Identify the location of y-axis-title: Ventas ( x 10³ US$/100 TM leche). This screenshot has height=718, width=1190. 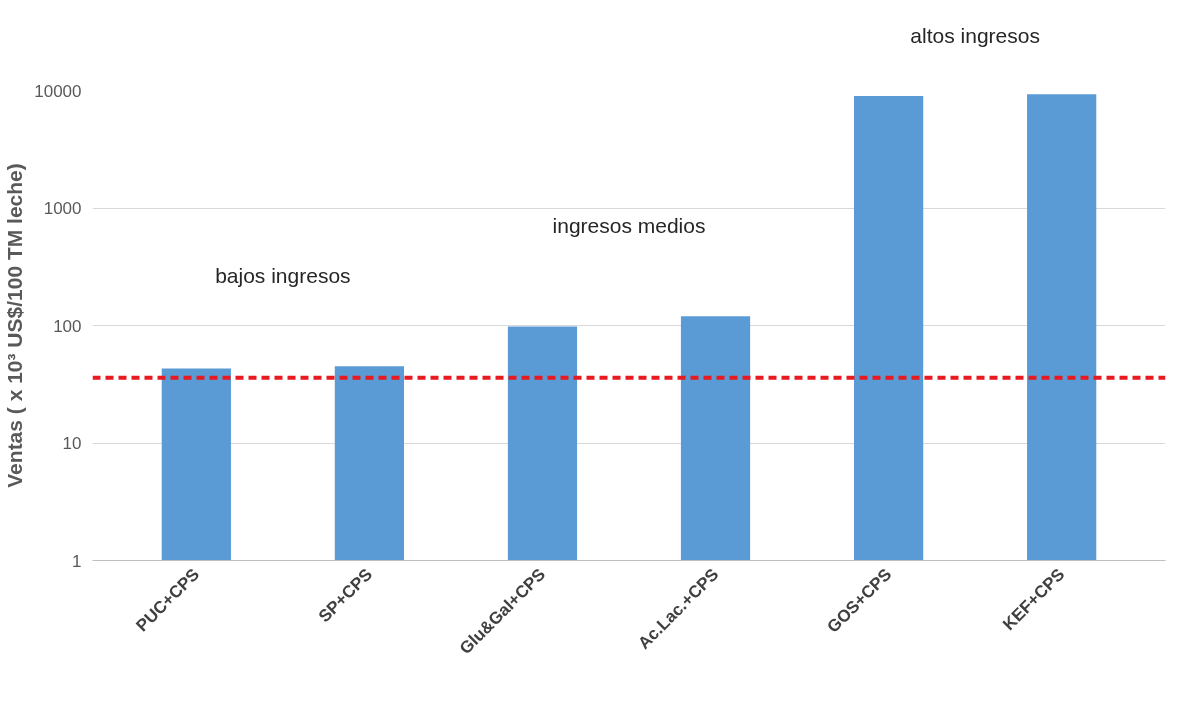
(15, 325).